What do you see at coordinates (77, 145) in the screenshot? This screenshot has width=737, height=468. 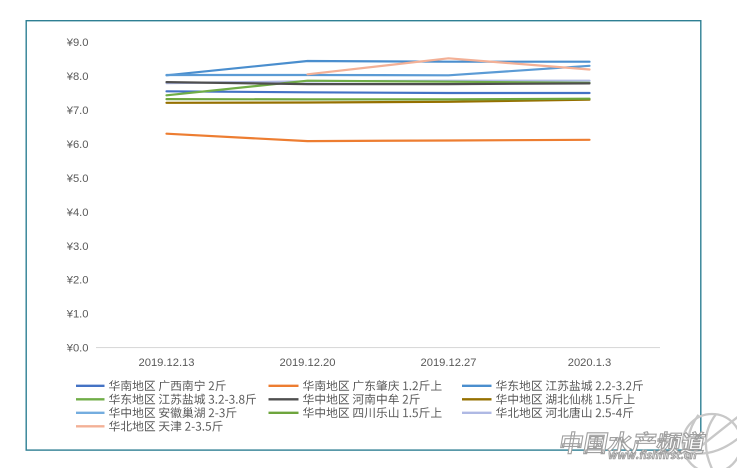 I see `svg-text: ¥6.0` at bounding box center [77, 145].